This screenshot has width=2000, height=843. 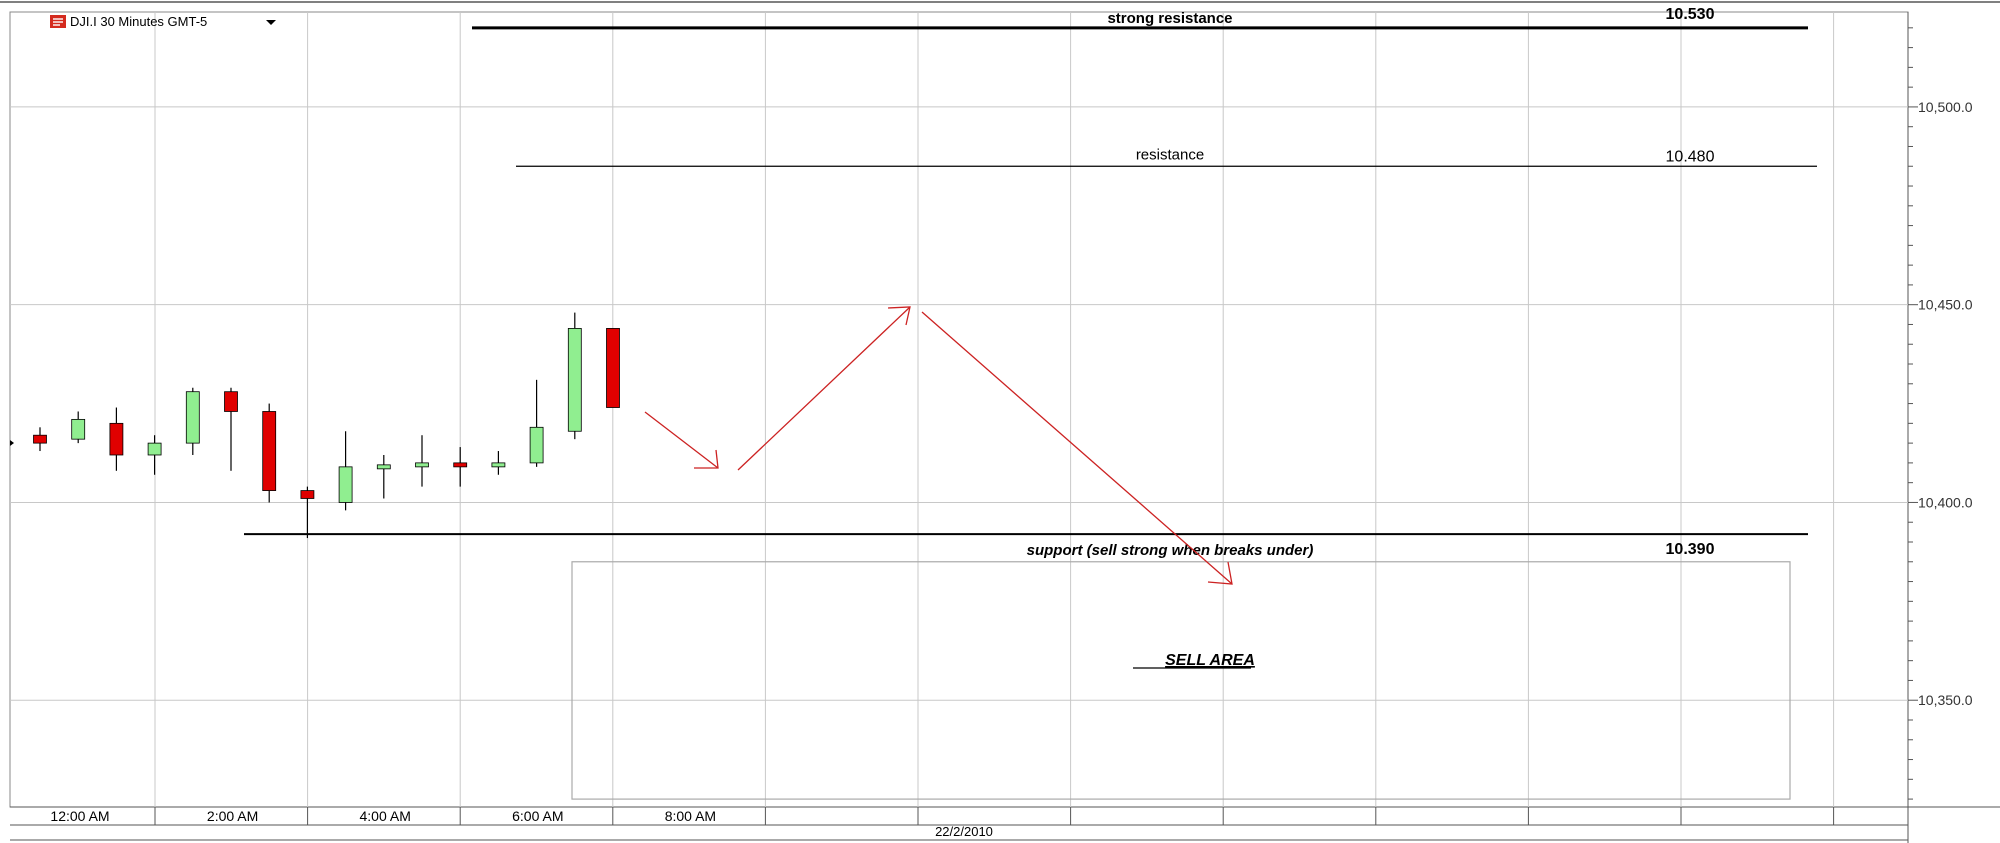 What do you see at coordinates (1170, 550) in the screenshot?
I see `support-label: support (sell strong when breaks under)` at bounding box center [1170, 550].